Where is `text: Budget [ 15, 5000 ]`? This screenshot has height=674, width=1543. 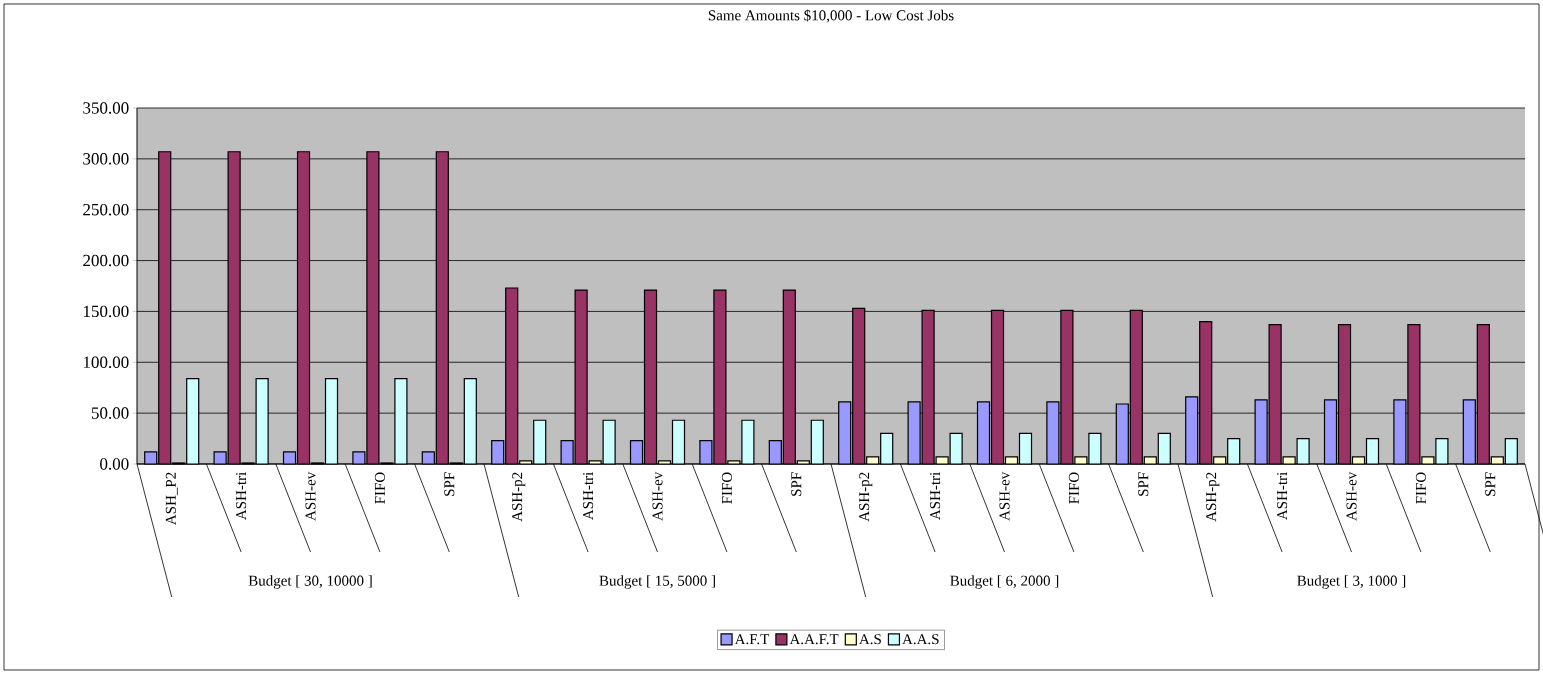
text: Budget [ 15, 5000 ] is located at coordinates (657, 582).